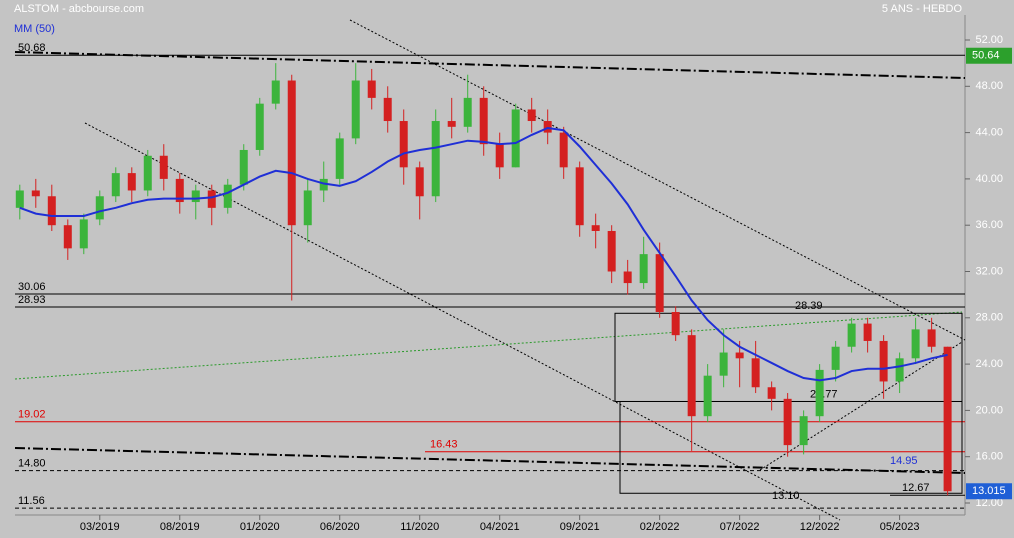 This screenshot has width=1014, height=538. I want to click on level-label: 12.67, so click(916, 488).